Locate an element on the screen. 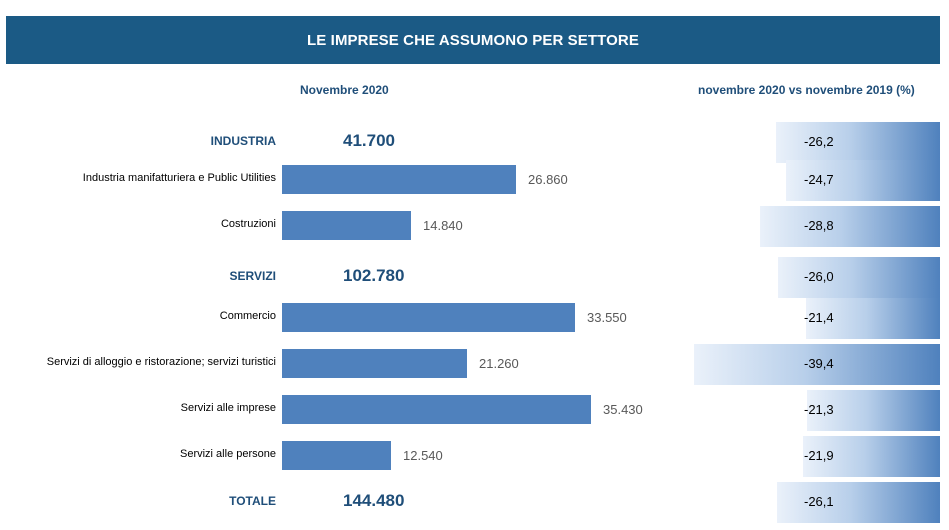  chart-title: LE IMPRESE CHE ASSUMONO PER SETTORE is located at coordinates (473, 40).